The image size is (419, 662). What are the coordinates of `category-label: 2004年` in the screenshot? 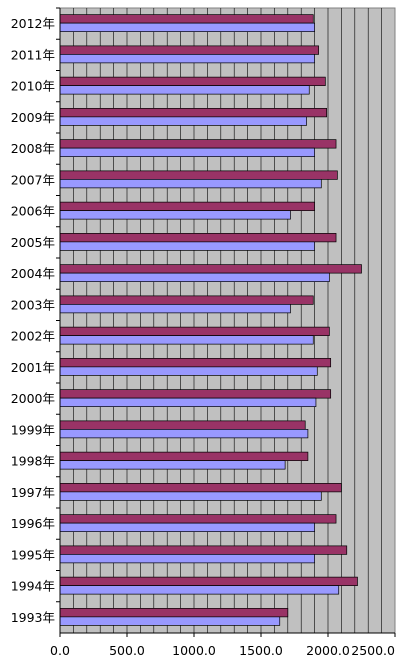 It's located at (33, 273).